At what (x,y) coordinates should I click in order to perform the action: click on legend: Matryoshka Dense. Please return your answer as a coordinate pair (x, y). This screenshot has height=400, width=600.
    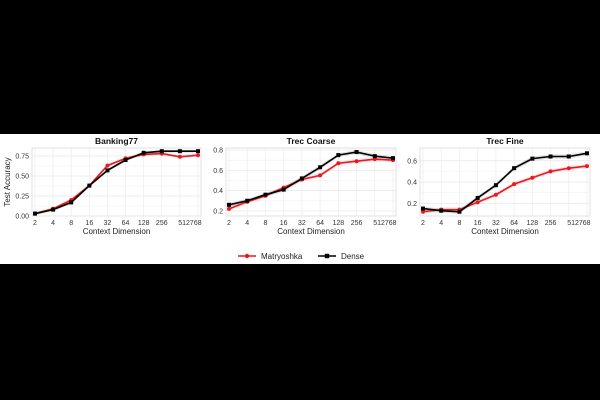
    Looking at the image, I should click on (301, 256).